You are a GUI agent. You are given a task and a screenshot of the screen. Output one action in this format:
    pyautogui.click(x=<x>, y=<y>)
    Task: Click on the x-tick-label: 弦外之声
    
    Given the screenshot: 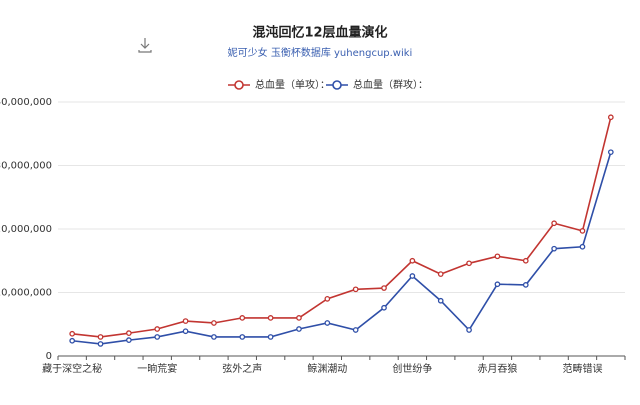 What is the action you would take?
    pyautogui.click(x=242, y=368)
    